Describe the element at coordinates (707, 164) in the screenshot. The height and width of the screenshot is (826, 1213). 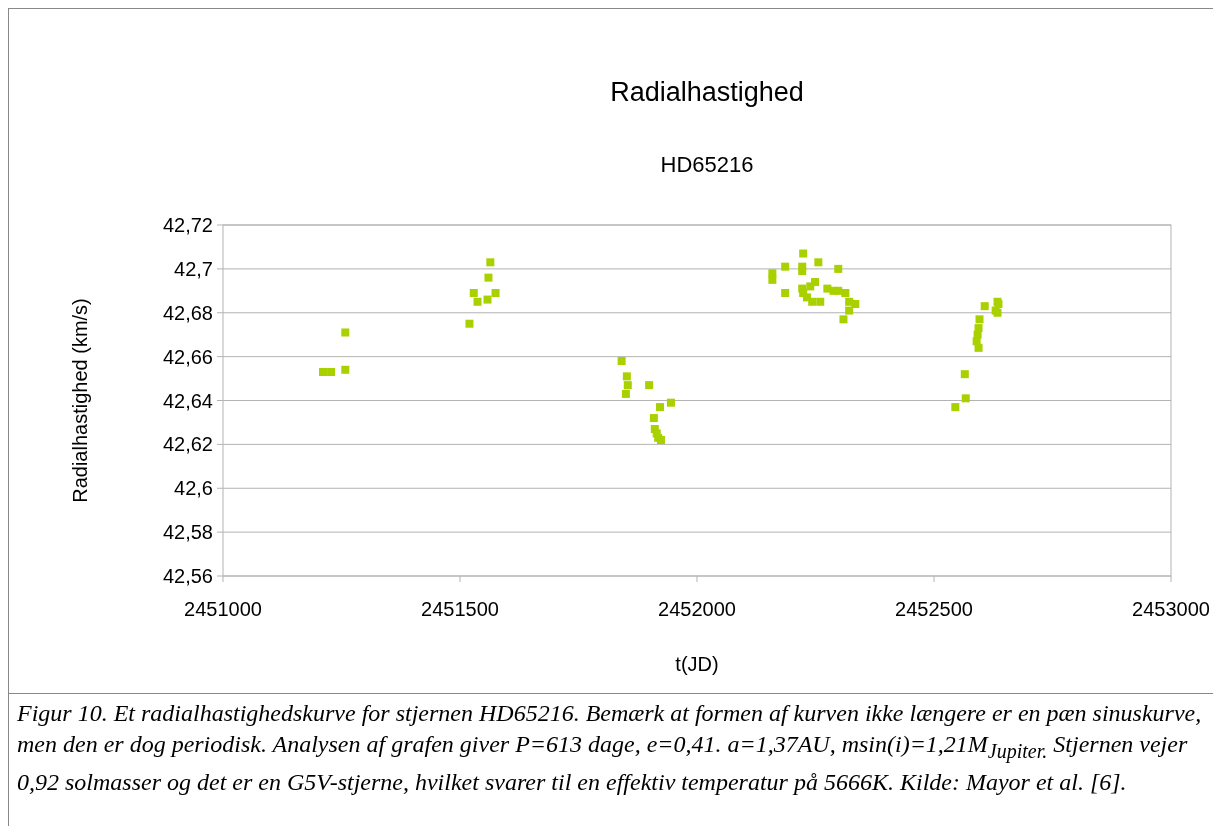
I see `chart-subtitle: HD65216` at that location.